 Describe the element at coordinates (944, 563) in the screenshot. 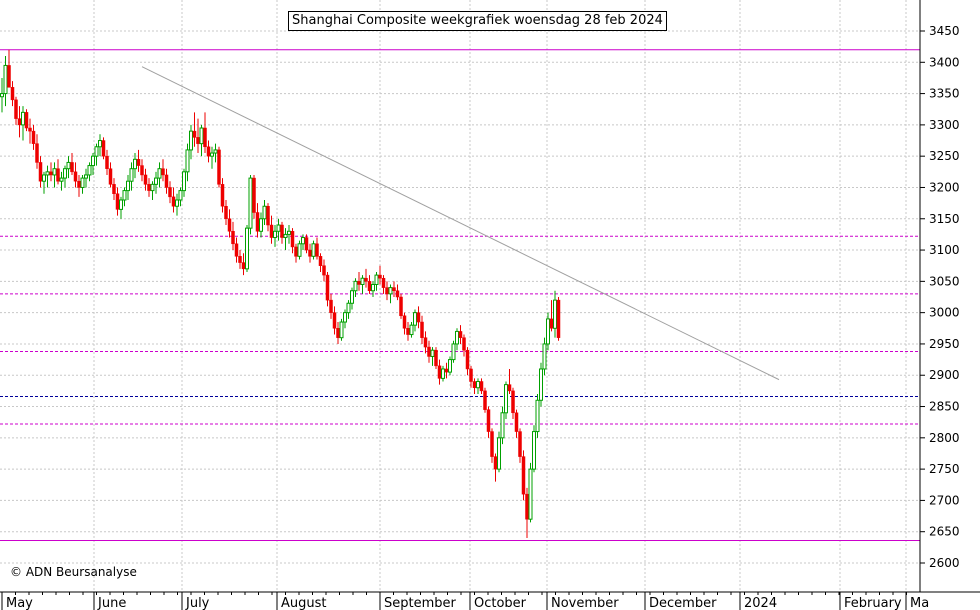

I see `y-tick-label: 2600` at that location.